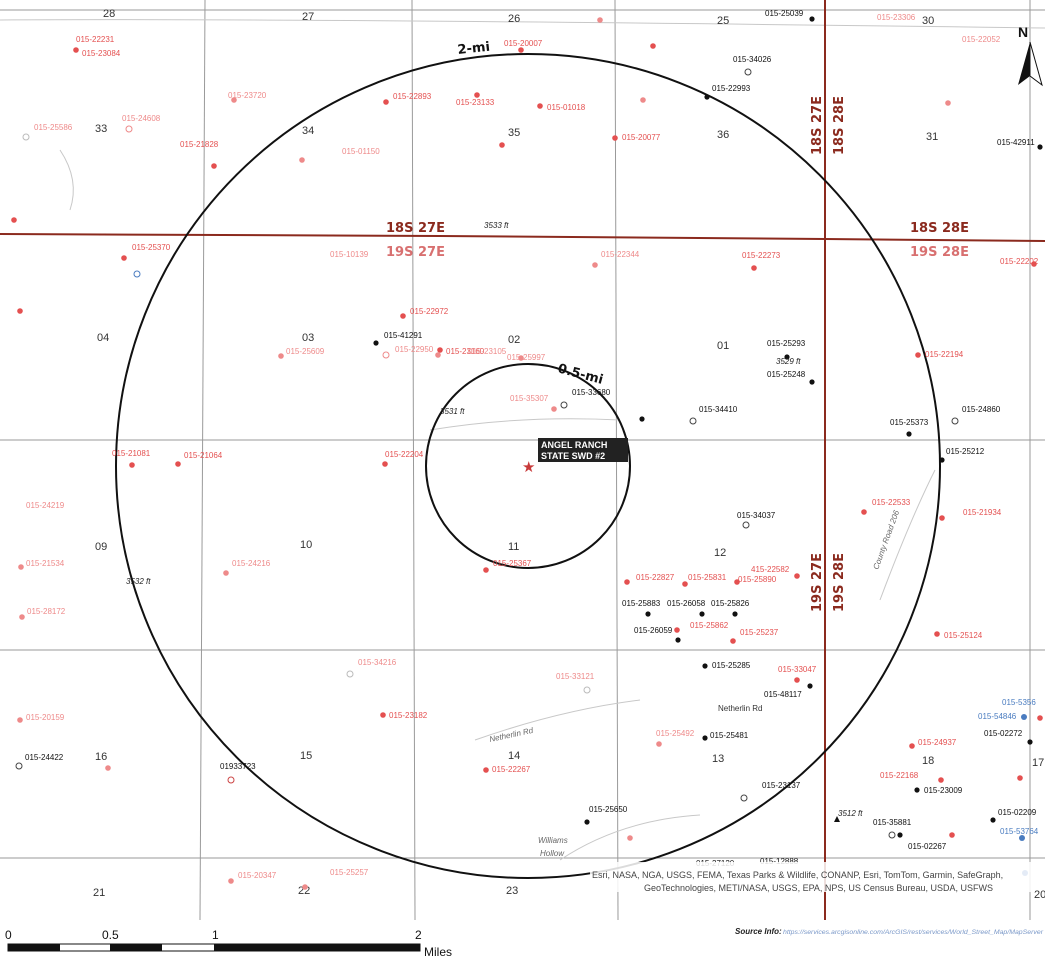 The image size is (1045, 959). I want to click on section-number: 36, so click(723, 135).